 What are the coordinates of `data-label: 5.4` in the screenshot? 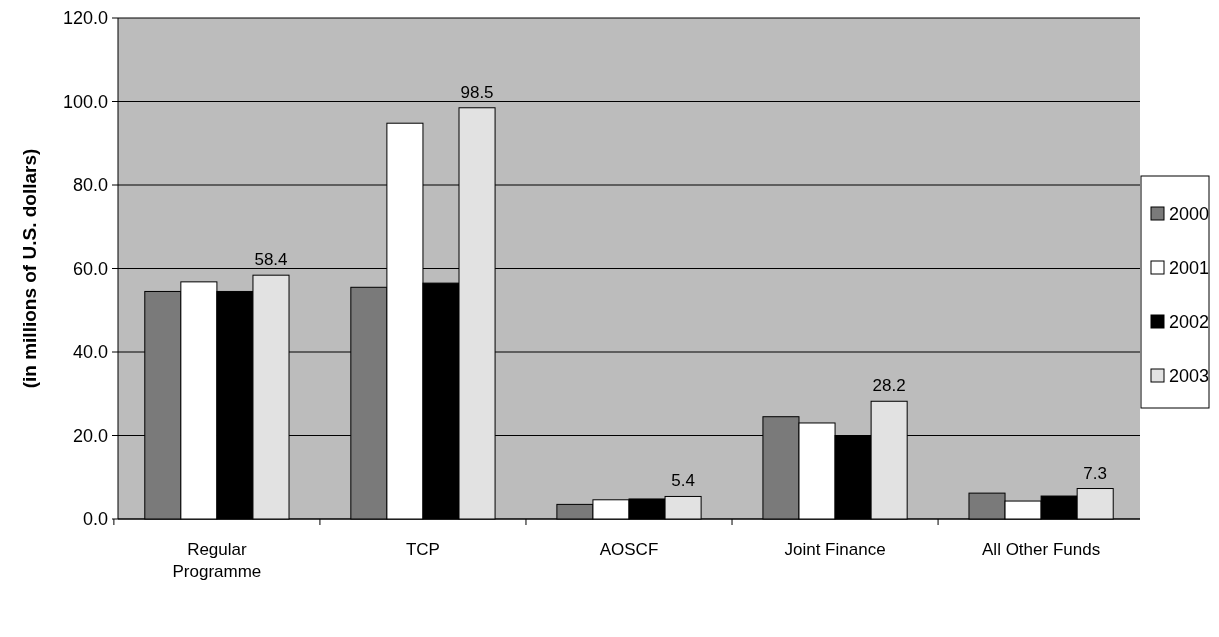 It's located at (683, 481).